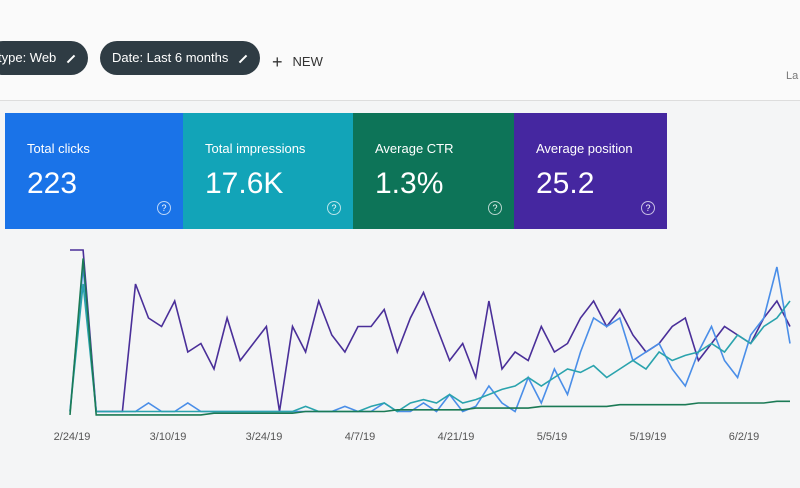 The width and height of the screenshot is (800, 488). Describe the element at coordinates (307, 61) in the screenshot. I see `new-label: NEW` at that location.